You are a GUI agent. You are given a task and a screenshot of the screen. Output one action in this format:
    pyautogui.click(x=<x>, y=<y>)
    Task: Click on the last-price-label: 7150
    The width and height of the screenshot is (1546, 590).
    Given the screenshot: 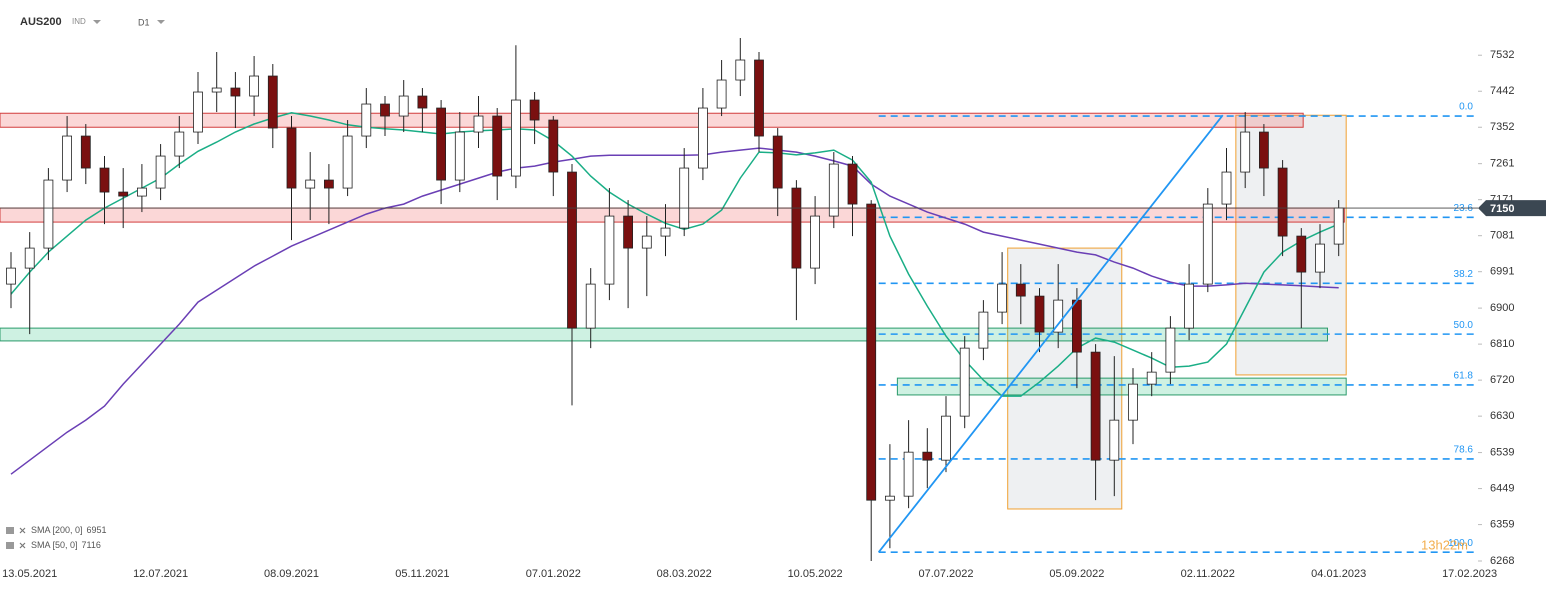 What is the action you would take?
    pyautogui.click(x=1502, y=209)
    